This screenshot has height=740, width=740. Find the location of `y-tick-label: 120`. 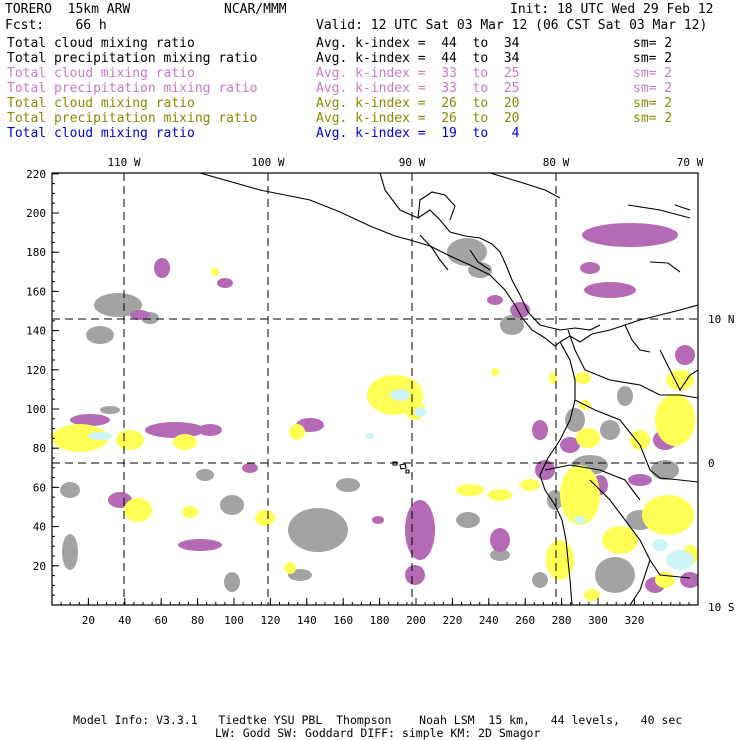

y-tick-label: 120 is located at coordinates (36, 370).